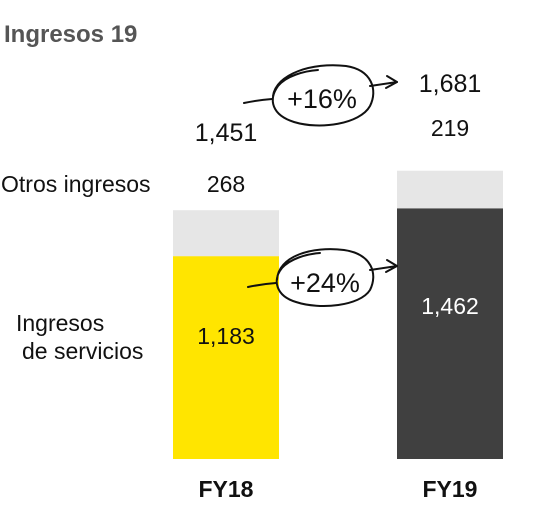 Image resolution: width=533 pixels, height=524 pixels. What do you see at coordinates (325, 283) in the screenshot?
I see `growth-label-services: +24%` at bounding box center [325, 283].